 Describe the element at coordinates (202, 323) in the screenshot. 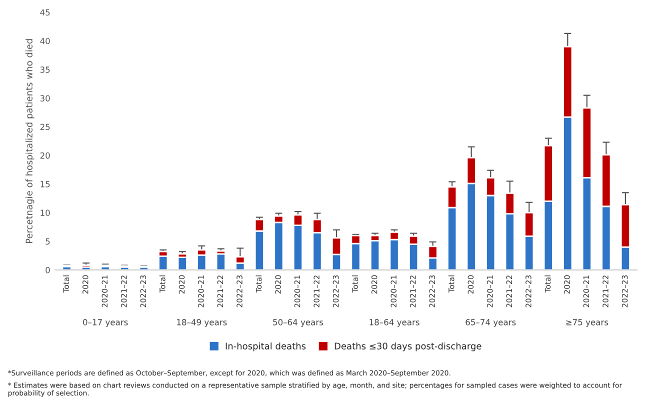

I see `text: 18–49 years` at that location.